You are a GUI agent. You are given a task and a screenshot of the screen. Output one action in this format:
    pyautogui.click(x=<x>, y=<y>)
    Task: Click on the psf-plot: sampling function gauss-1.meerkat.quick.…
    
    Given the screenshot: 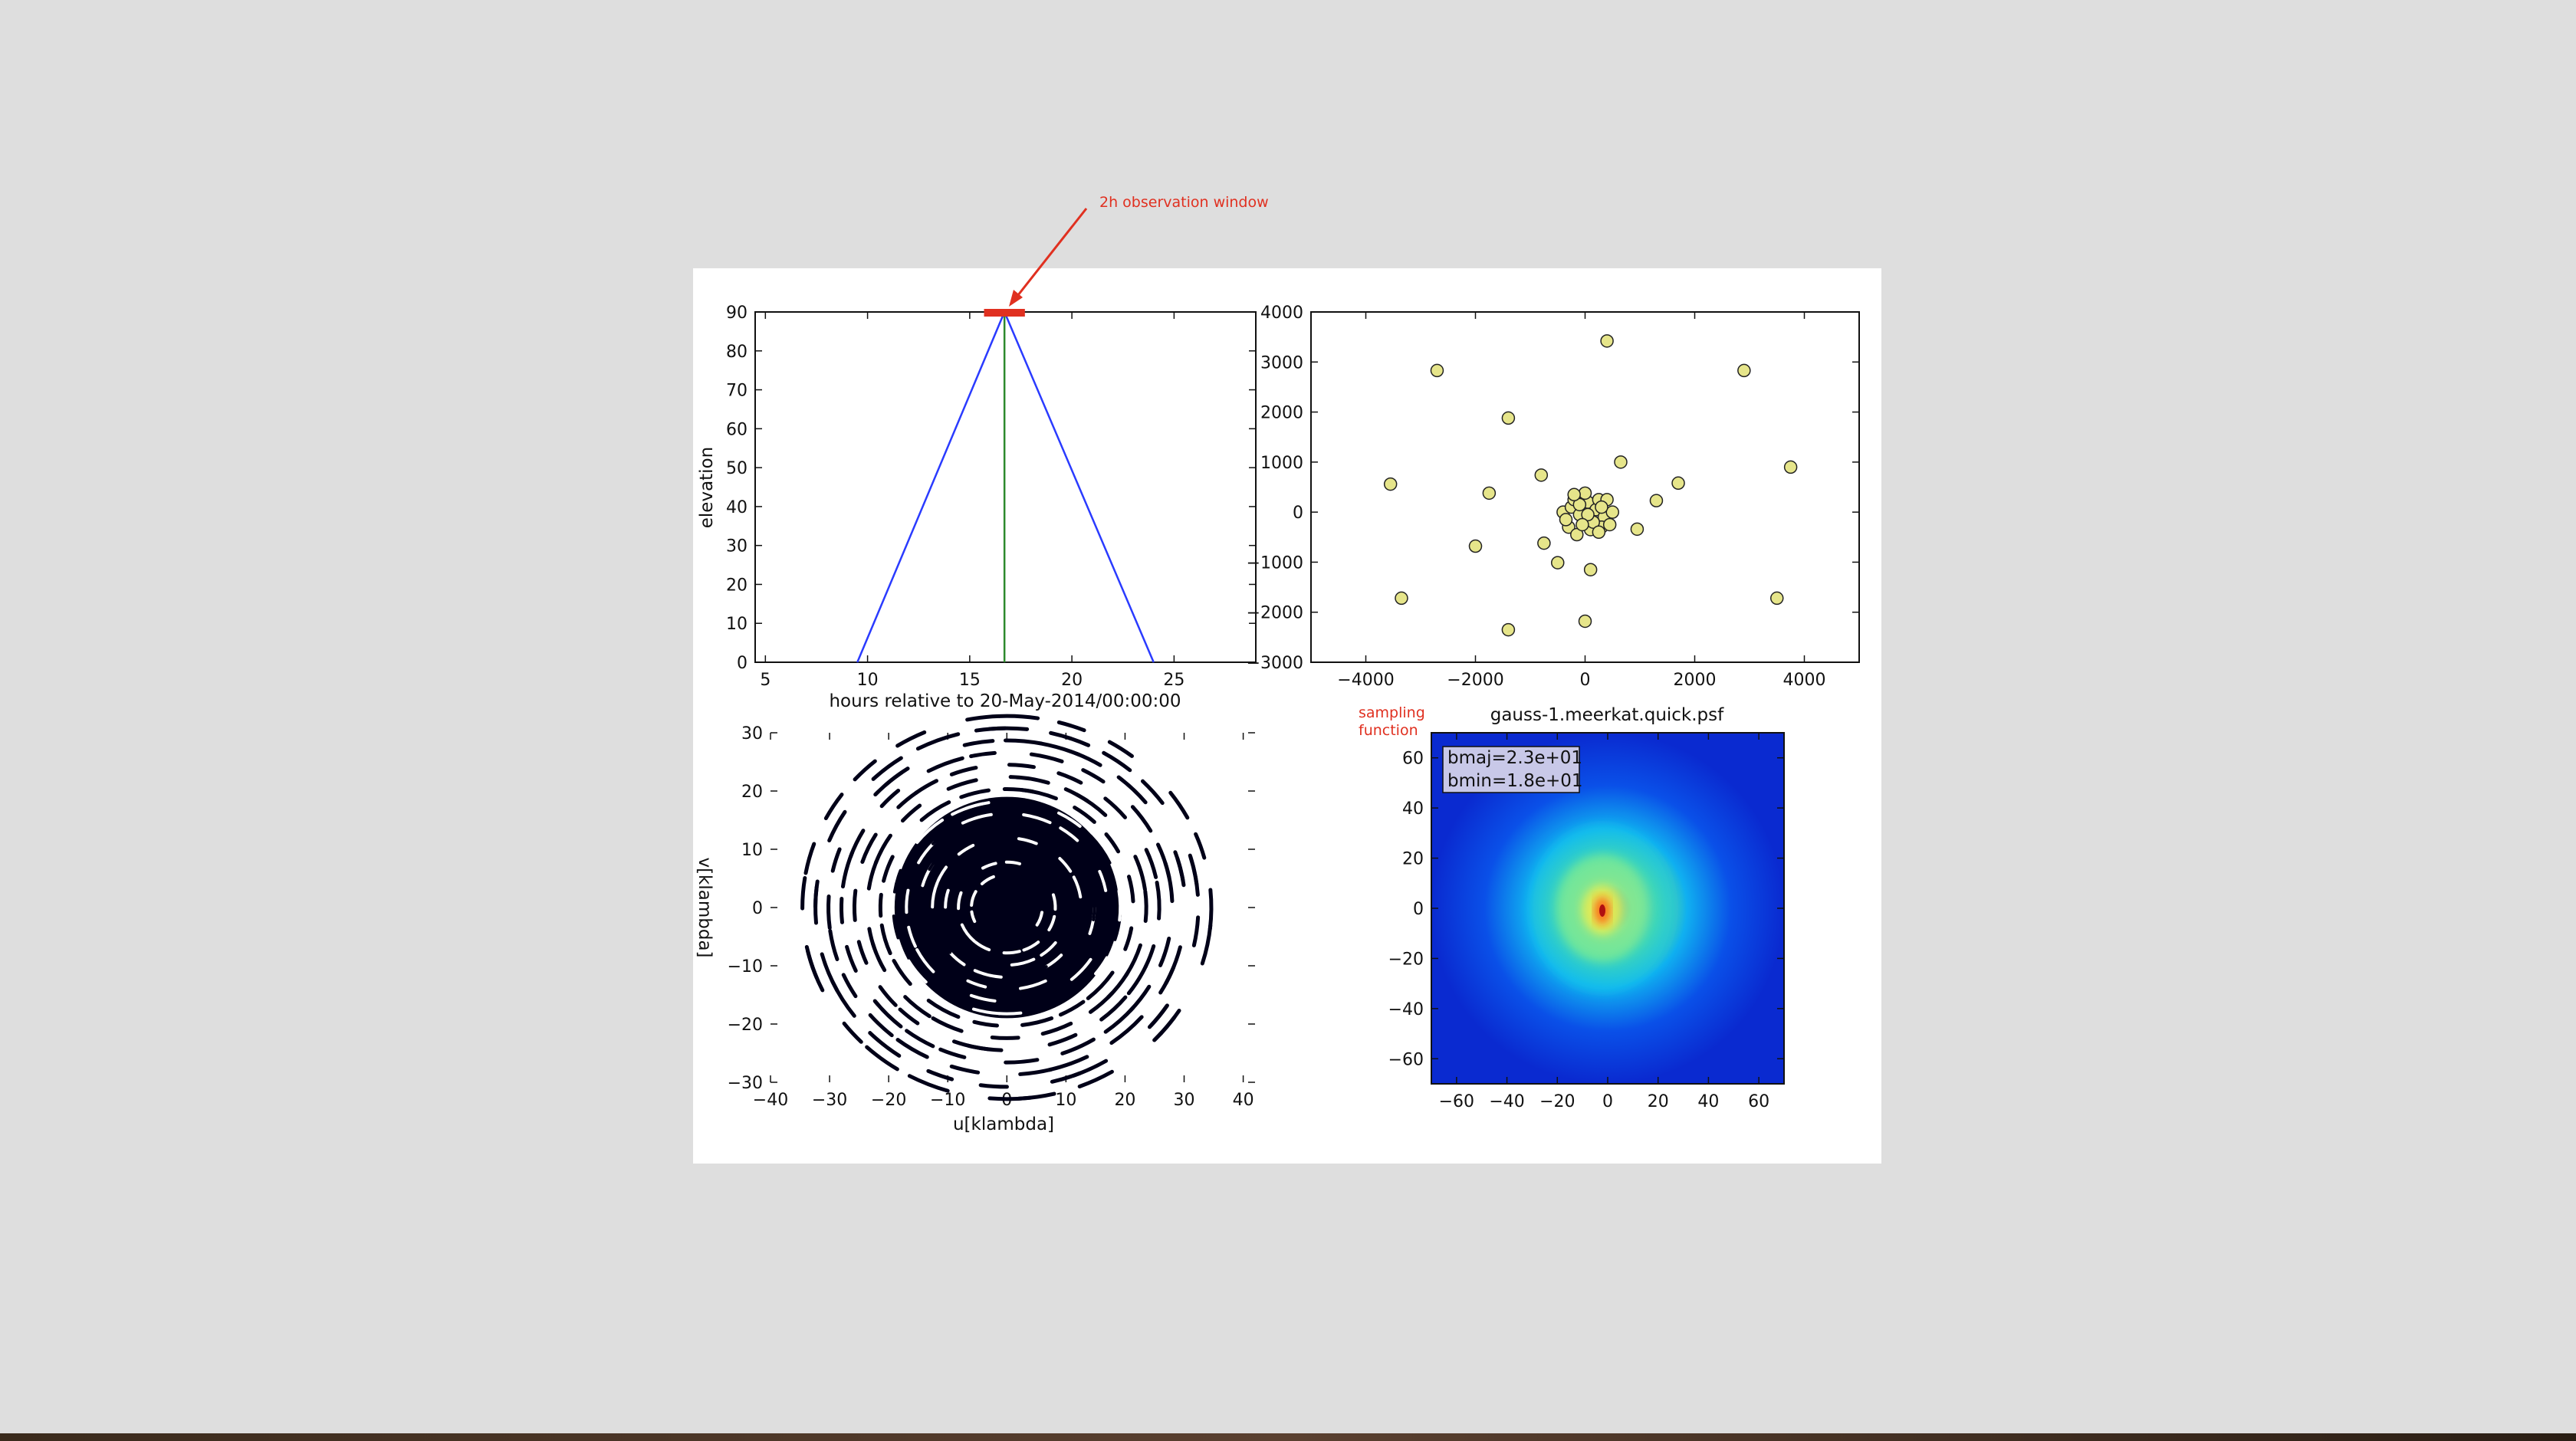 What is the action you would take?
    pyautogui.click(x=1572, y=908)
    